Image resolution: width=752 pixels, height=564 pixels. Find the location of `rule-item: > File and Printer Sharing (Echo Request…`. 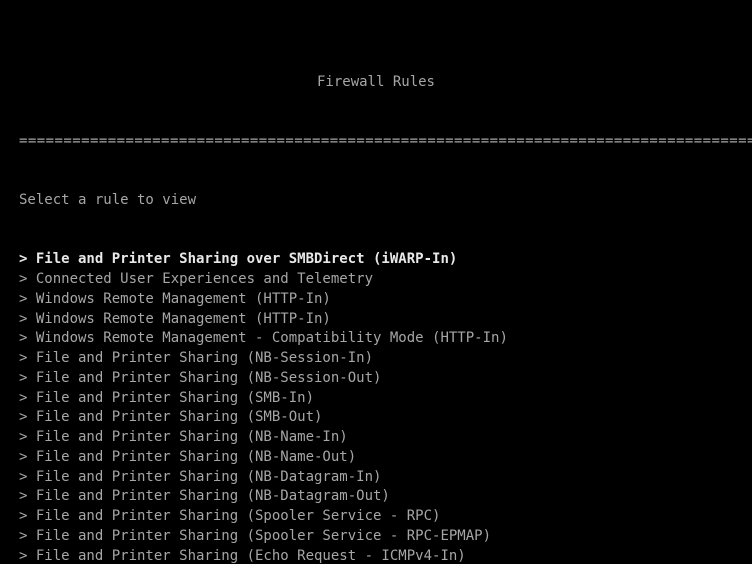

rule-item: > File and Printer Sharing (Echo Request… is located at coordinates (376, 555).